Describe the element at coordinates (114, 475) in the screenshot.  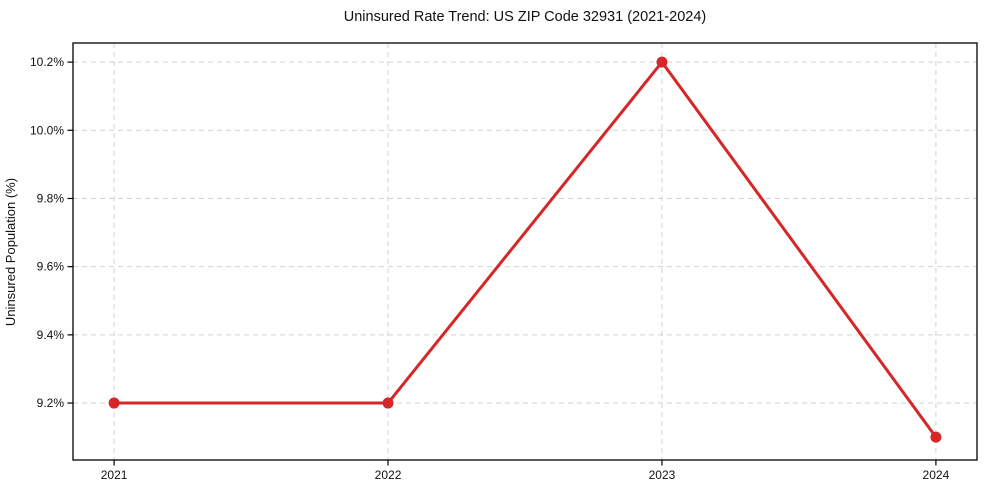
I see `x-tick-label: 2021` at that location.